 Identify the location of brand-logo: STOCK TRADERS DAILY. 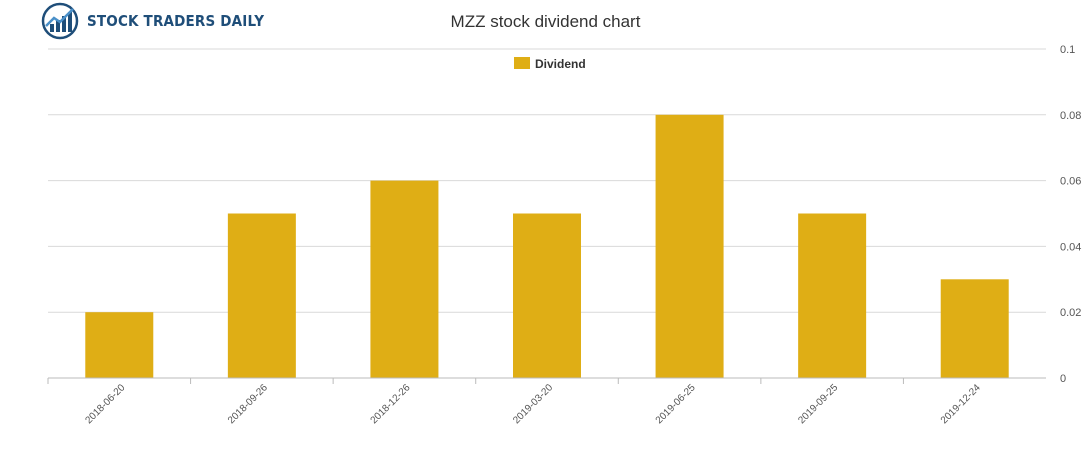
(162, 21).